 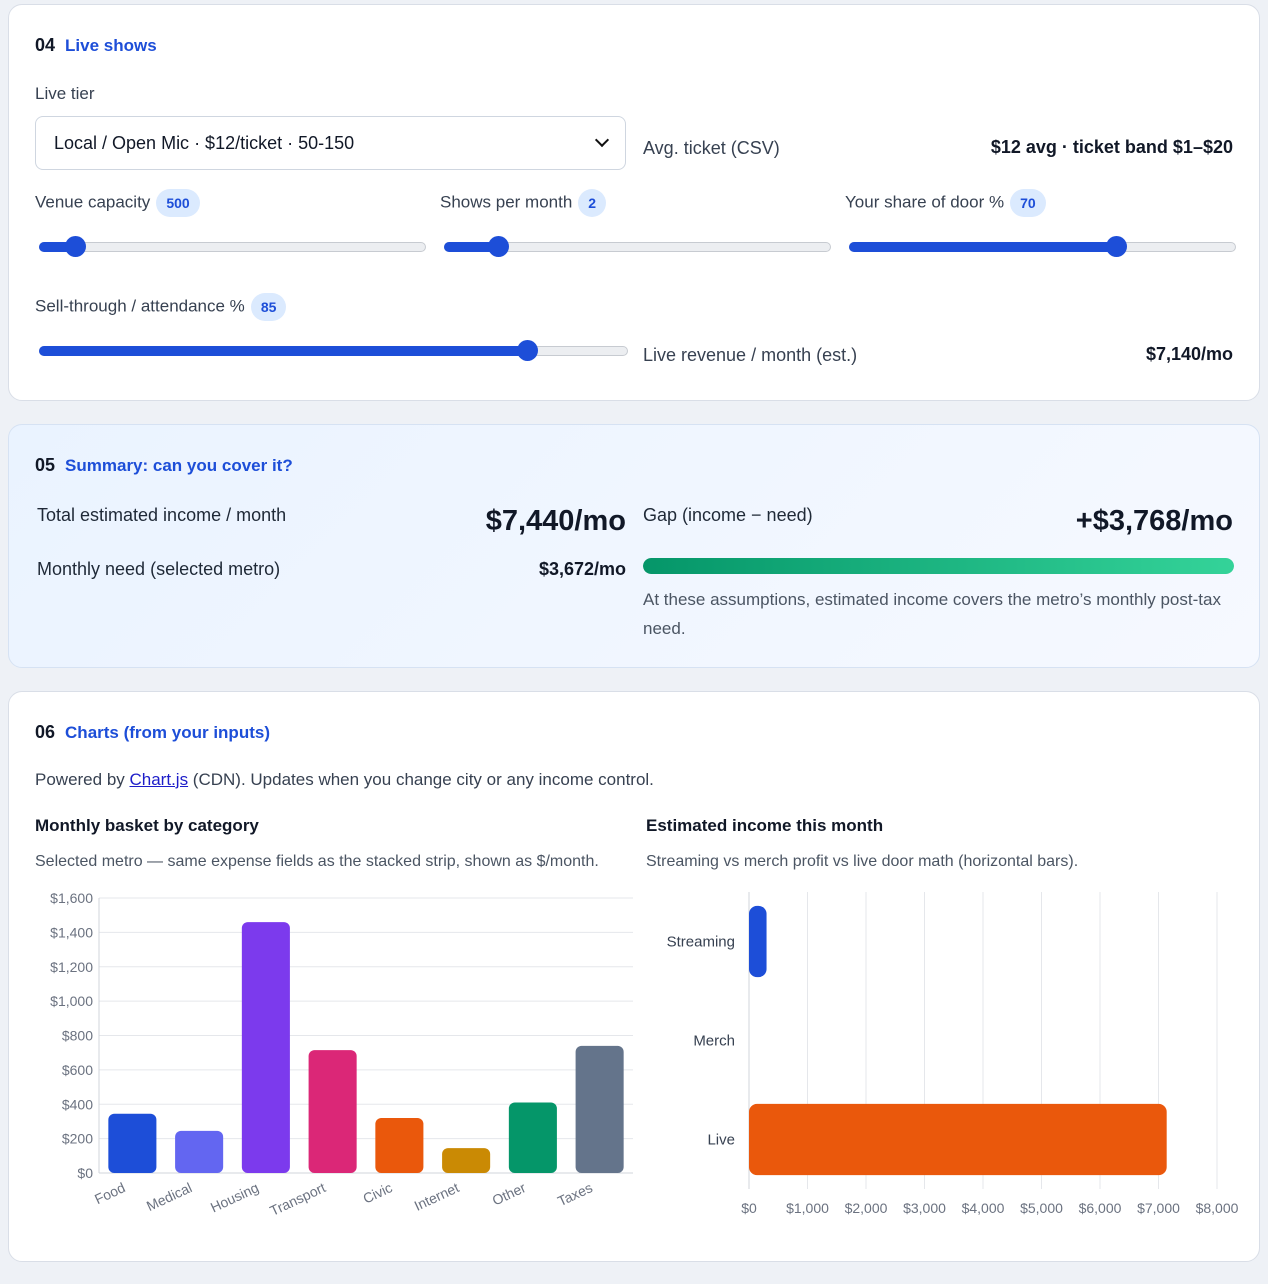 What do you see at coordinates (110, 1193) in the screenshot?
I see `x-tick-label: Food` at bounding box center [110, 1193].